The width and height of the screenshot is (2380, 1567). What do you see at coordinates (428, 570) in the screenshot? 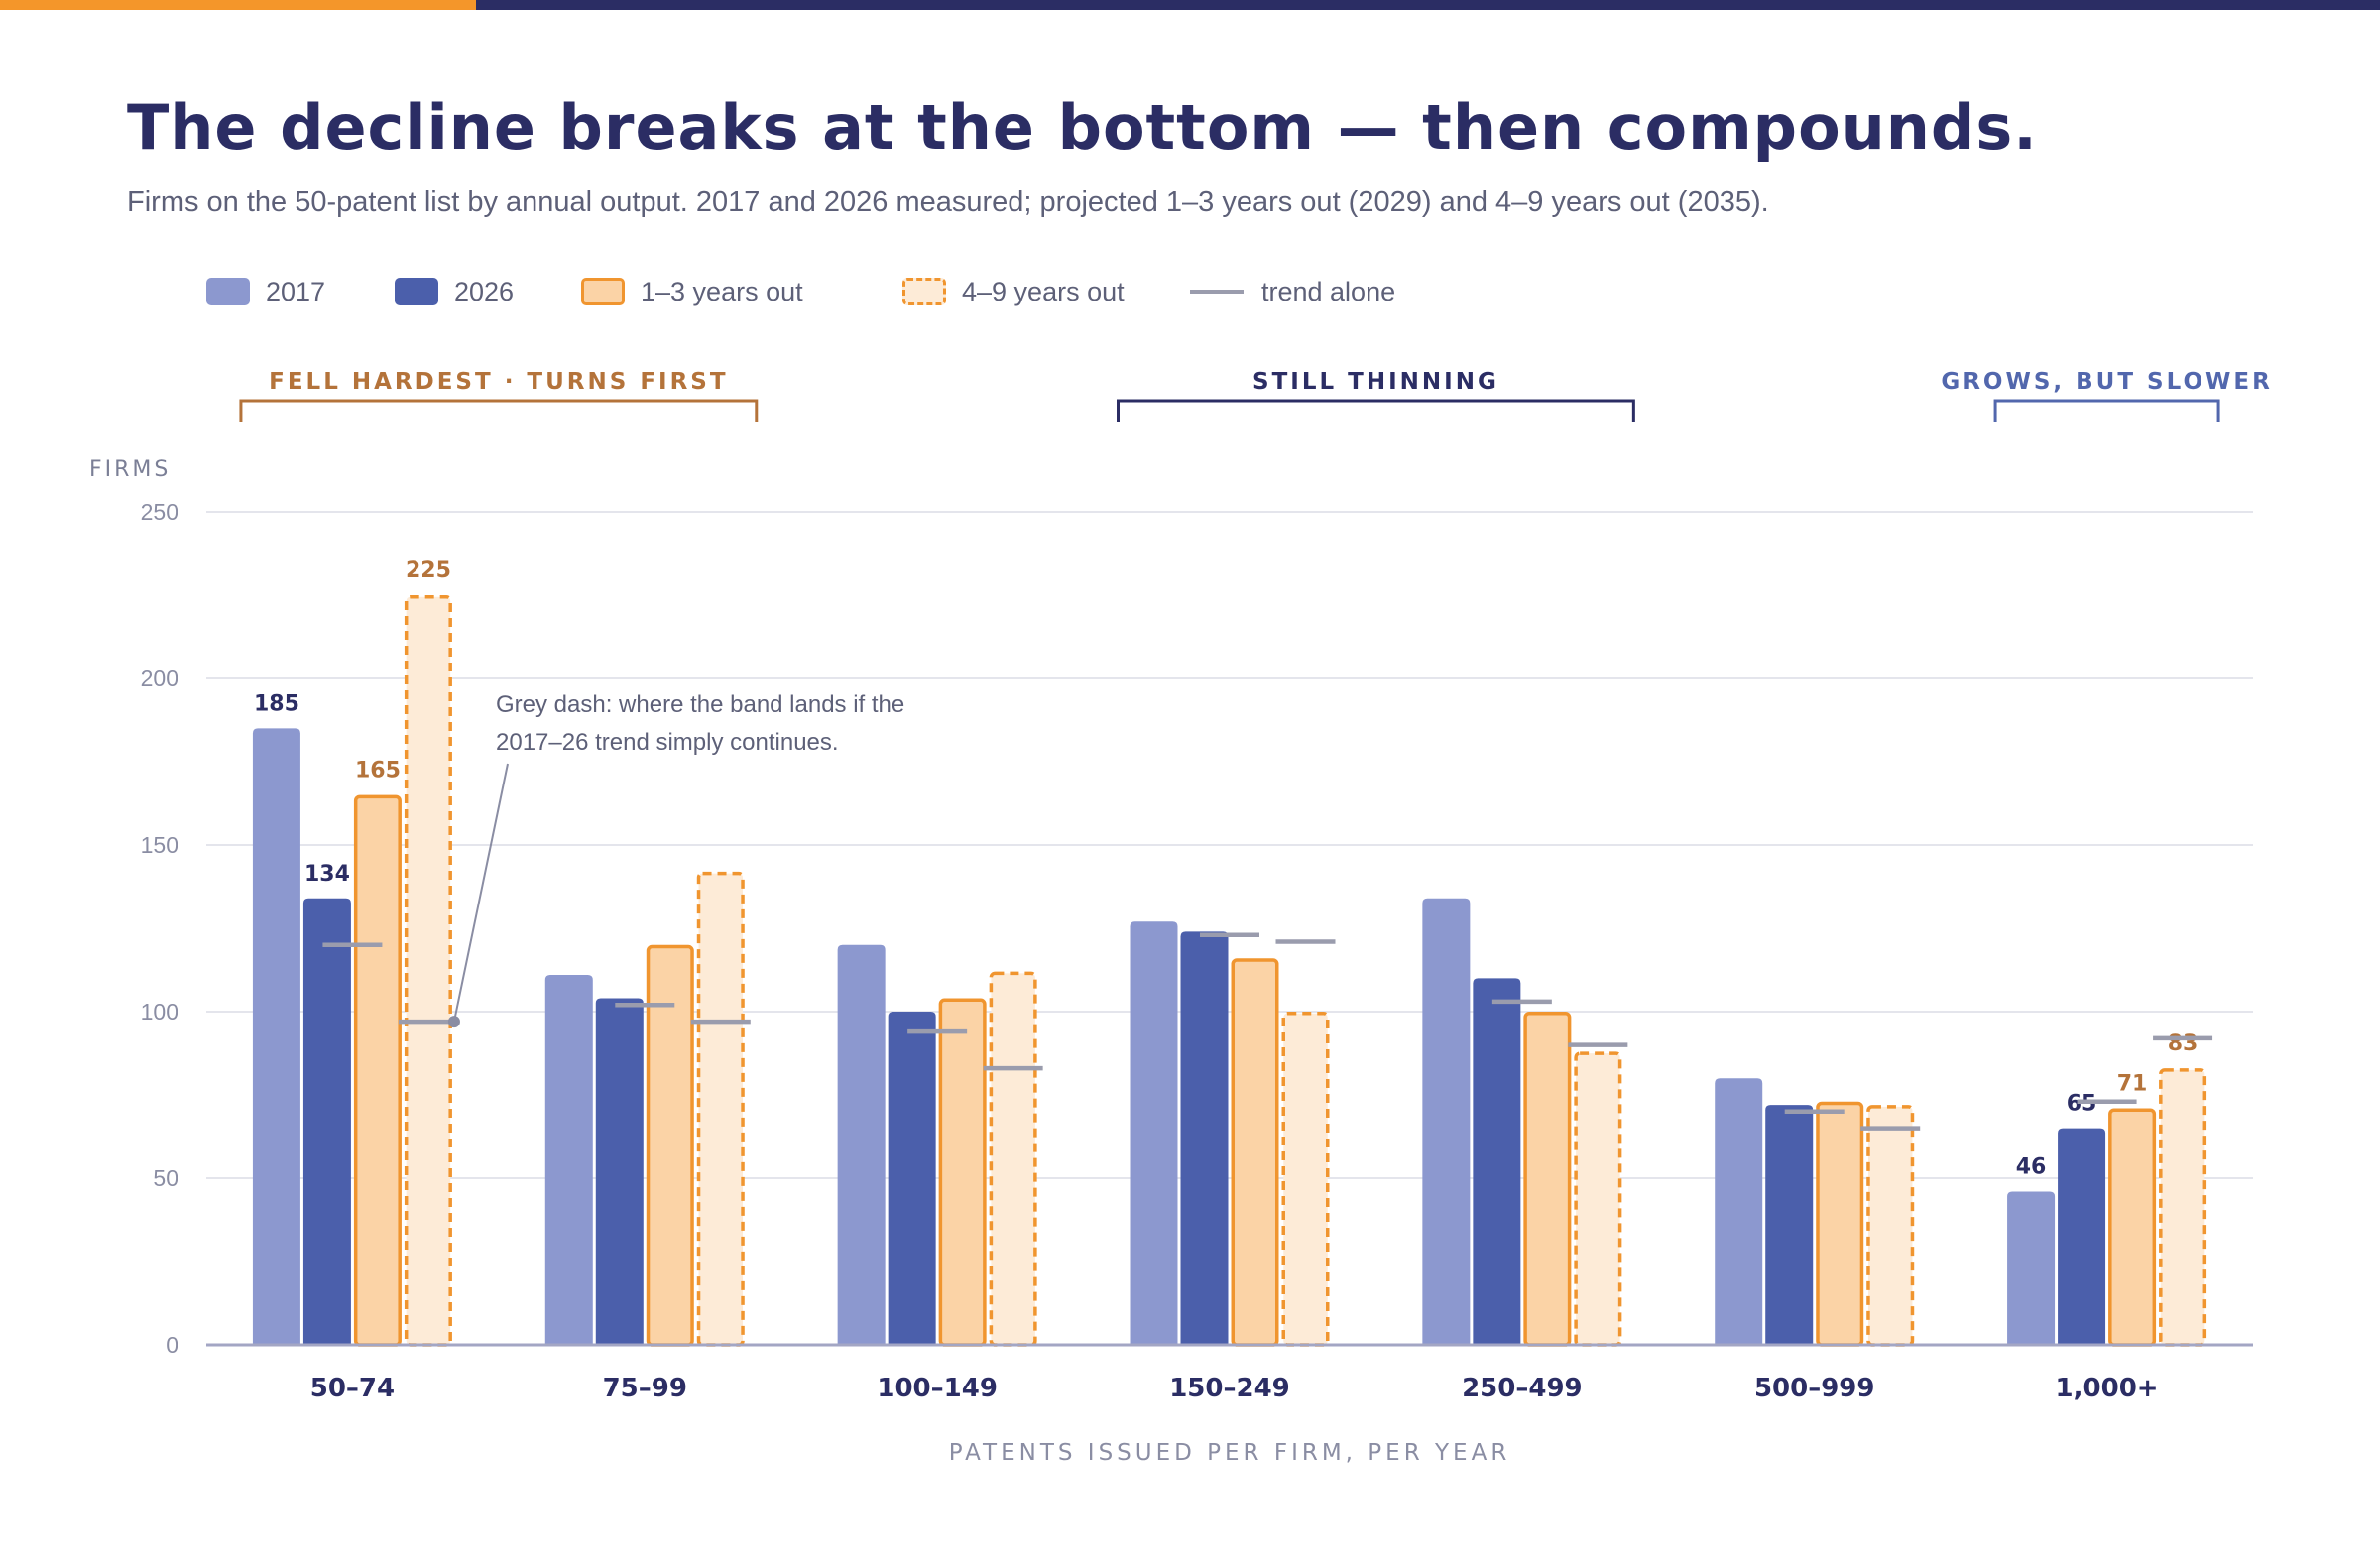
I see `data-label: 225` at bounding box center [428, 570].